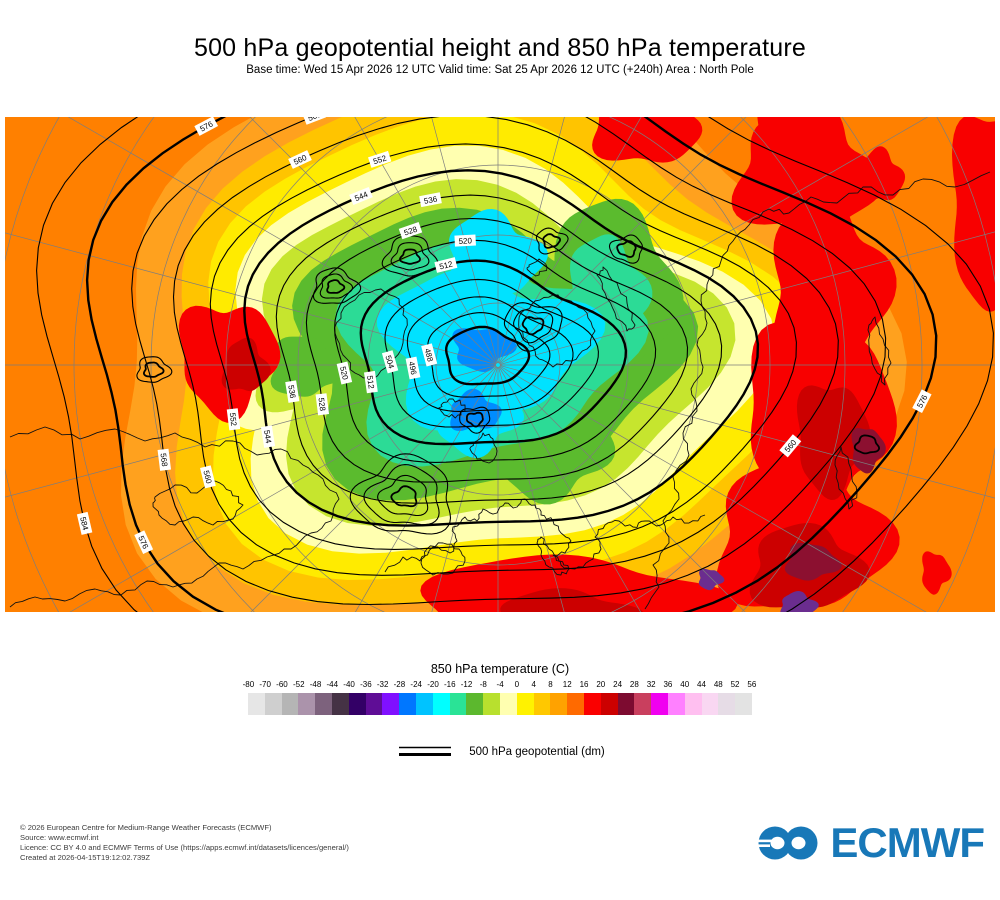 The image size is (1000, 900). I want to click on colorbar-tick-label: 56, so click(752, 684).